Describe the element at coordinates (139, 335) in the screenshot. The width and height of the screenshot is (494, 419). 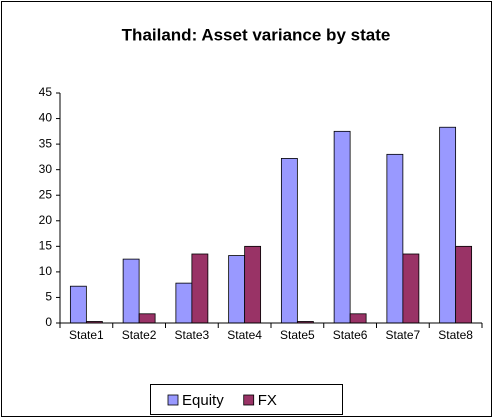
I see `x-tick-label: State2` at that location.